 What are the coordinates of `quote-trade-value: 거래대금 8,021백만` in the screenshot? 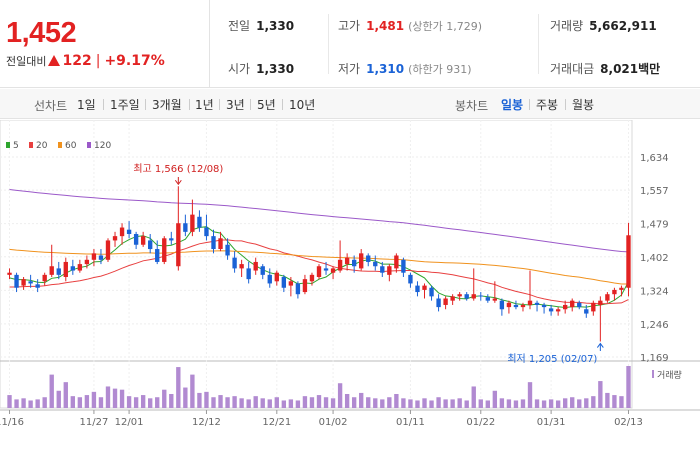 It's located at (605, 69).